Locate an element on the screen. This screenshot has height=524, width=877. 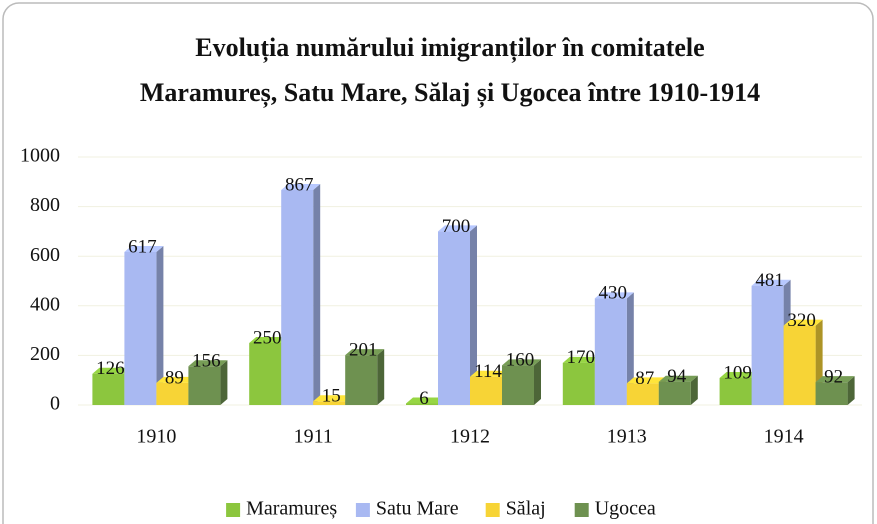
x-tick-label: 1914 is located at coordinates (784, 437).